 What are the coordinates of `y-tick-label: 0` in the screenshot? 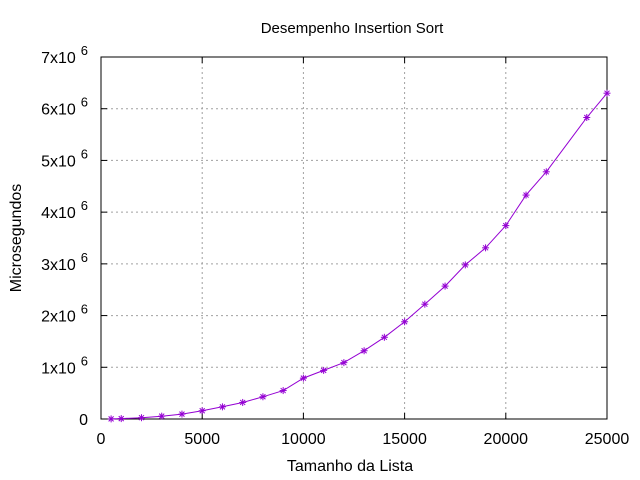 It's located at (83, 420).